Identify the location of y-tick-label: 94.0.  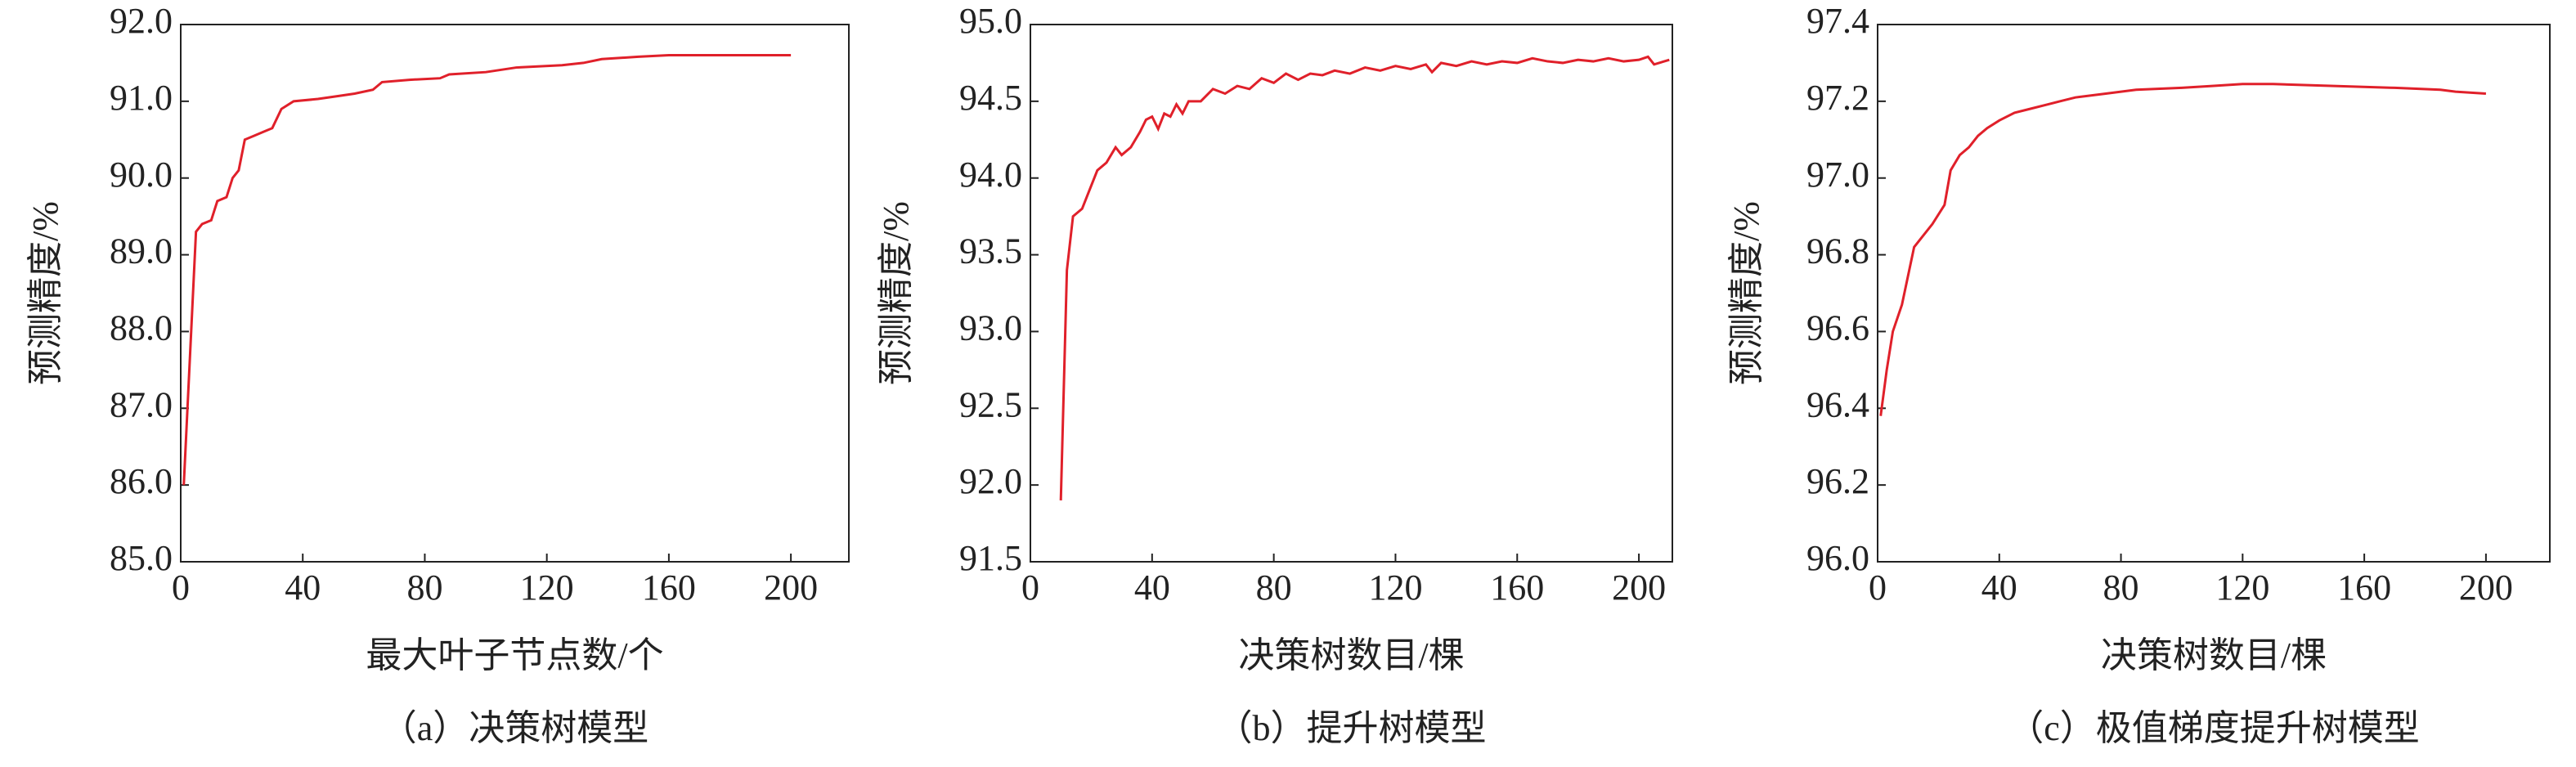
(990, 175).